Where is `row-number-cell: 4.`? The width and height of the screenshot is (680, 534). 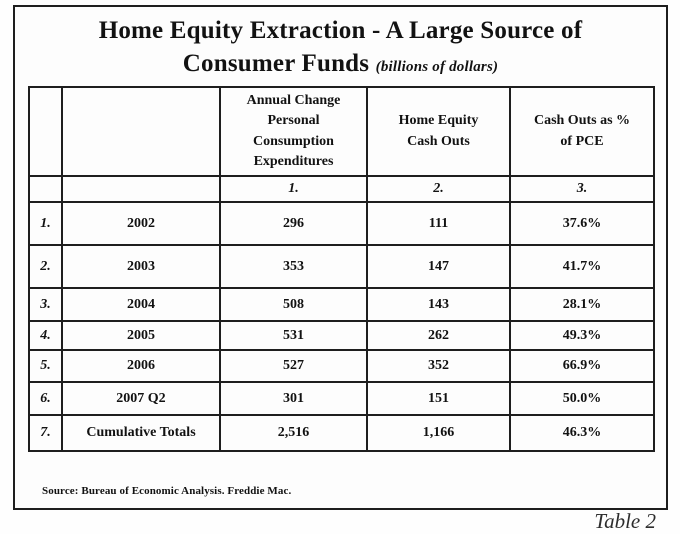 row-number-cell: 4. is located at coordinates (45, 335).